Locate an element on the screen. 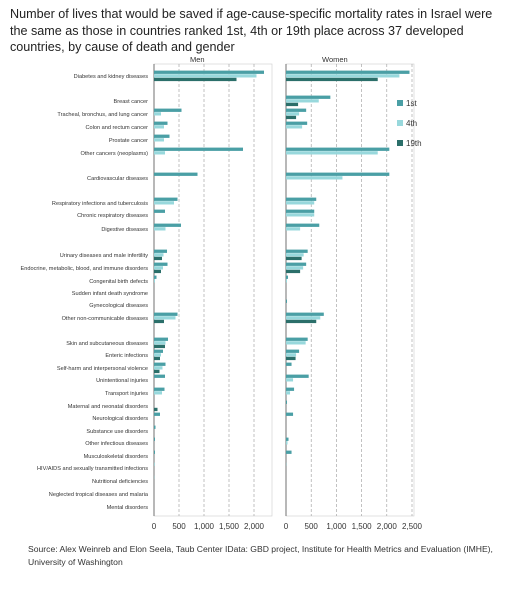 This screenshot has height=593, width=526. category-label: Respiratory infections and tuberculosis is located at coordinates (100, 204).